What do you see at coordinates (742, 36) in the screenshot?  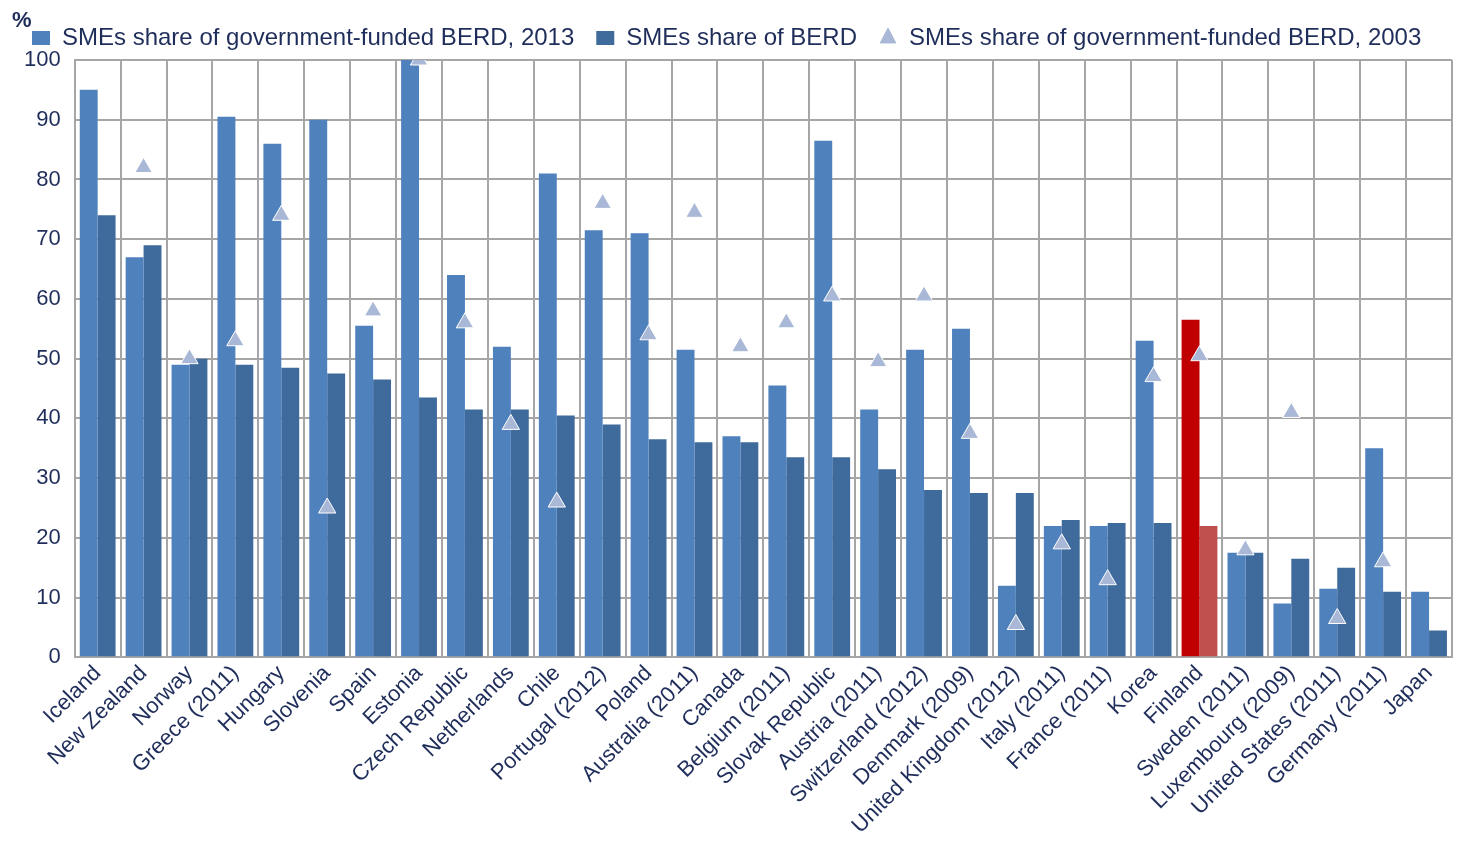 I see `legend-label: SMEs share of BERD` at bounding box center [742, 36].